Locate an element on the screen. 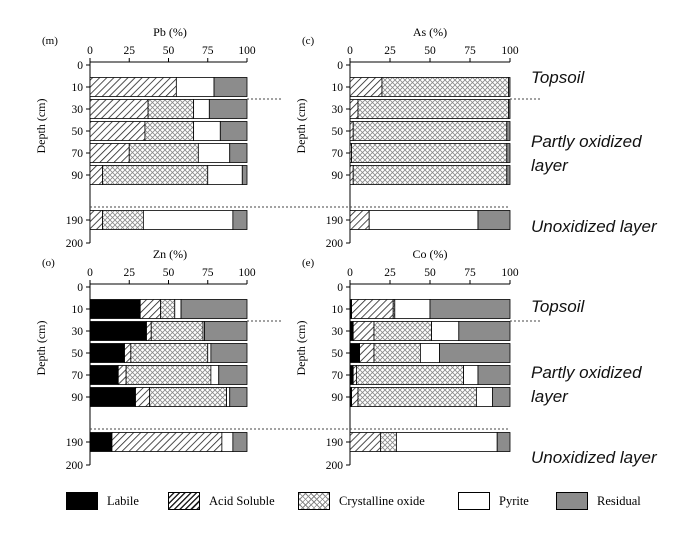  panel-title: Co (%) is located at coordinates (430, 254).